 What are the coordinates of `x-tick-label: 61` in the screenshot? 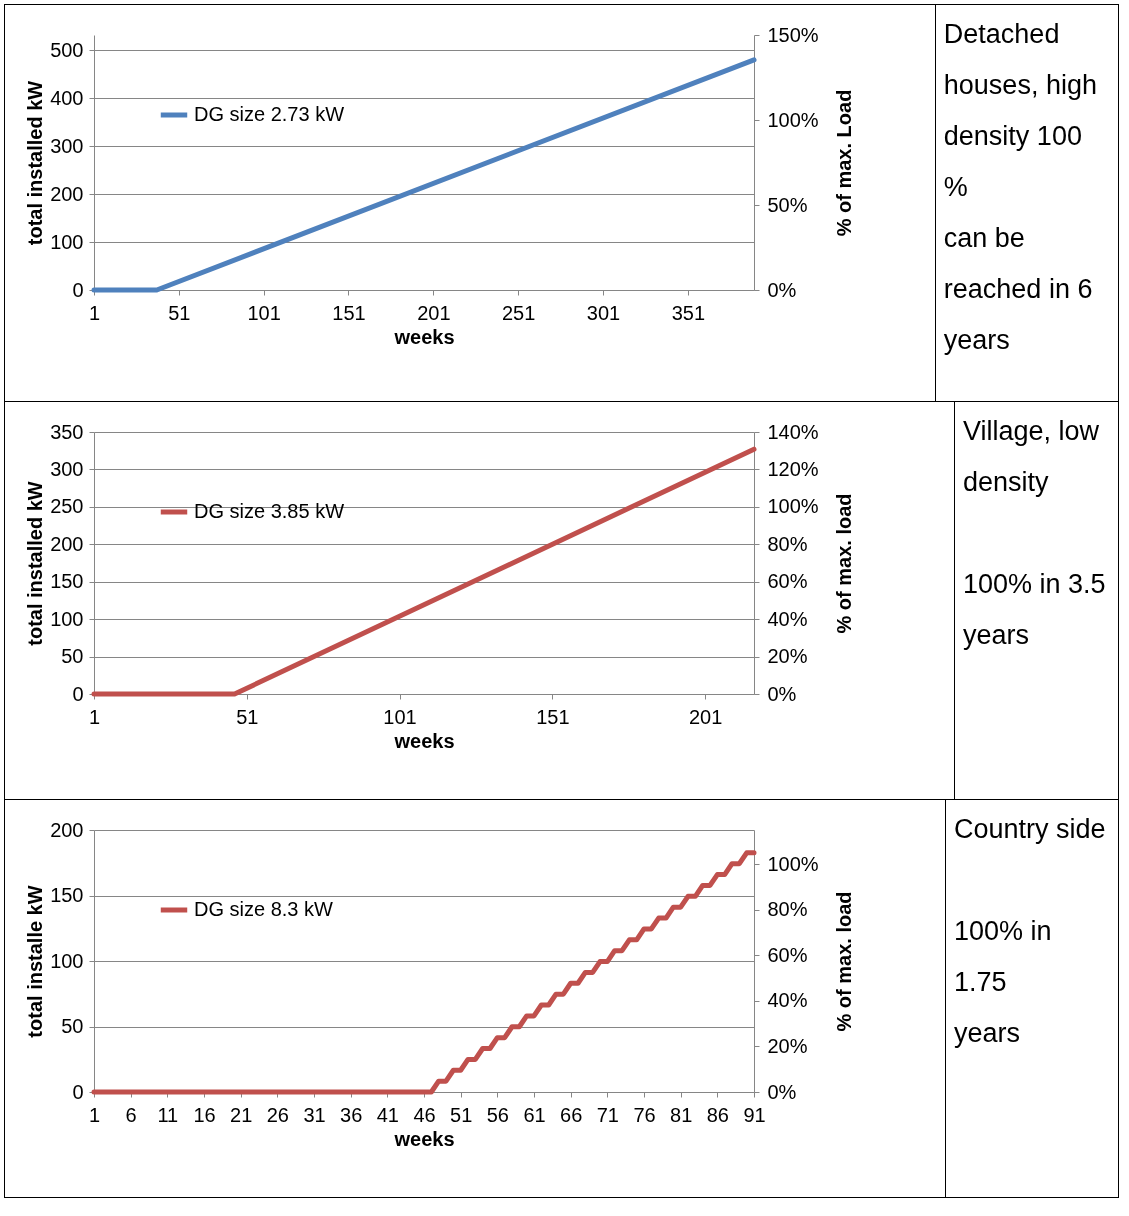 It's located at (534, 1114).